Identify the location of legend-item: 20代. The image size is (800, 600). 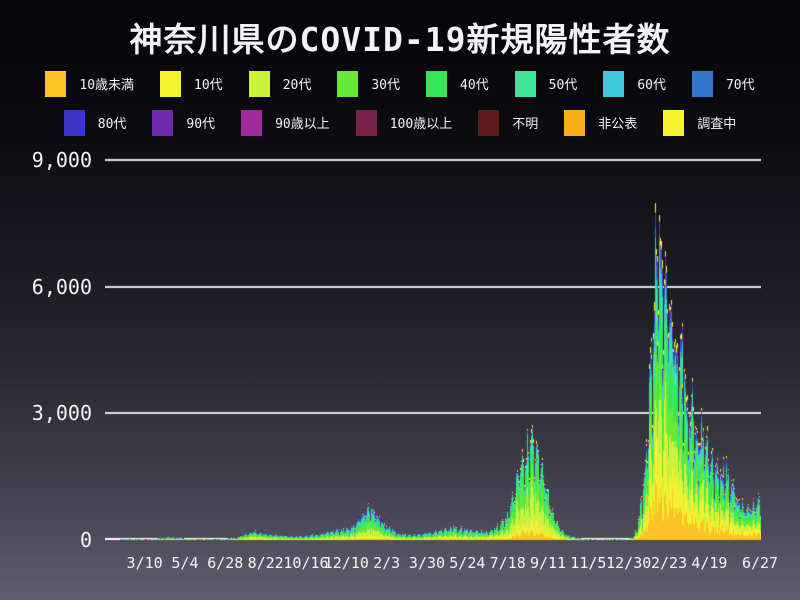
(280, 83).